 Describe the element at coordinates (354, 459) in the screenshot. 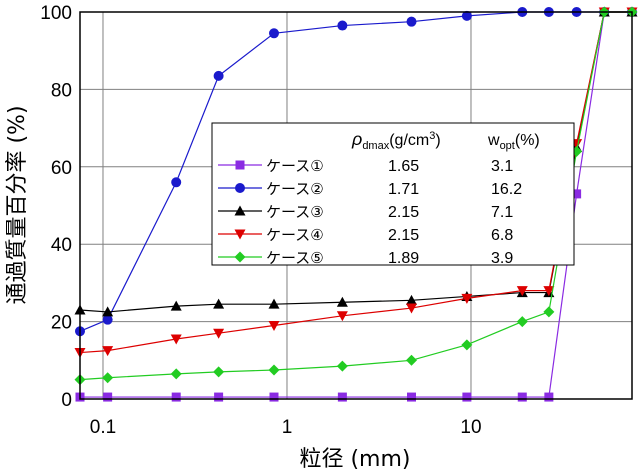

I see `x-axis-label: 粒径 (mm)` at that location.